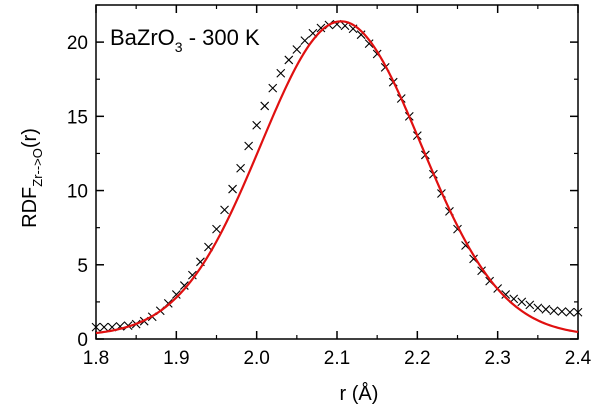 The height and width of the screenshot is (414, 616). I want to click on x-axis-title: r (Å), so click(359, 393).